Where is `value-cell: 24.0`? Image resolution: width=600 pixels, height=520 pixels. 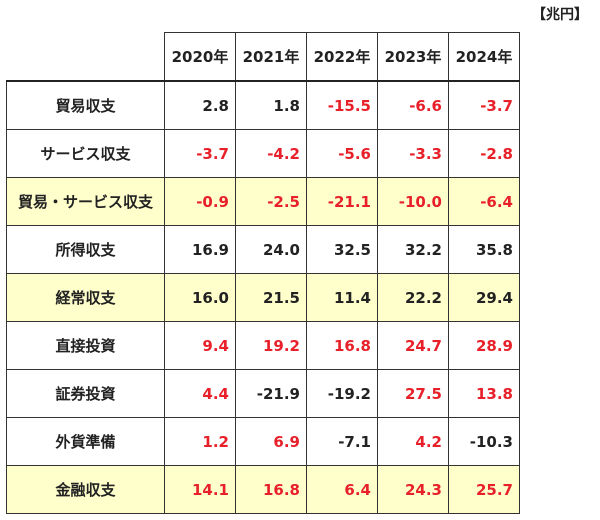
value-cell: 24.0 is located at coordinates (271, 249).